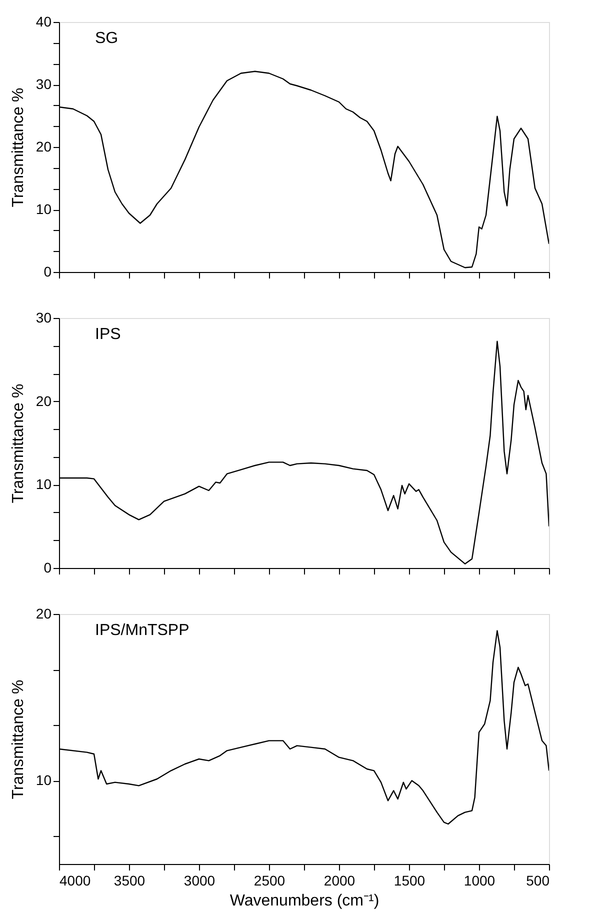 This screenshot has width=607, height=912. Describe the element at coordinates (75, 880) in the screenshot. I see `x-tick-label: 4000` at that location.